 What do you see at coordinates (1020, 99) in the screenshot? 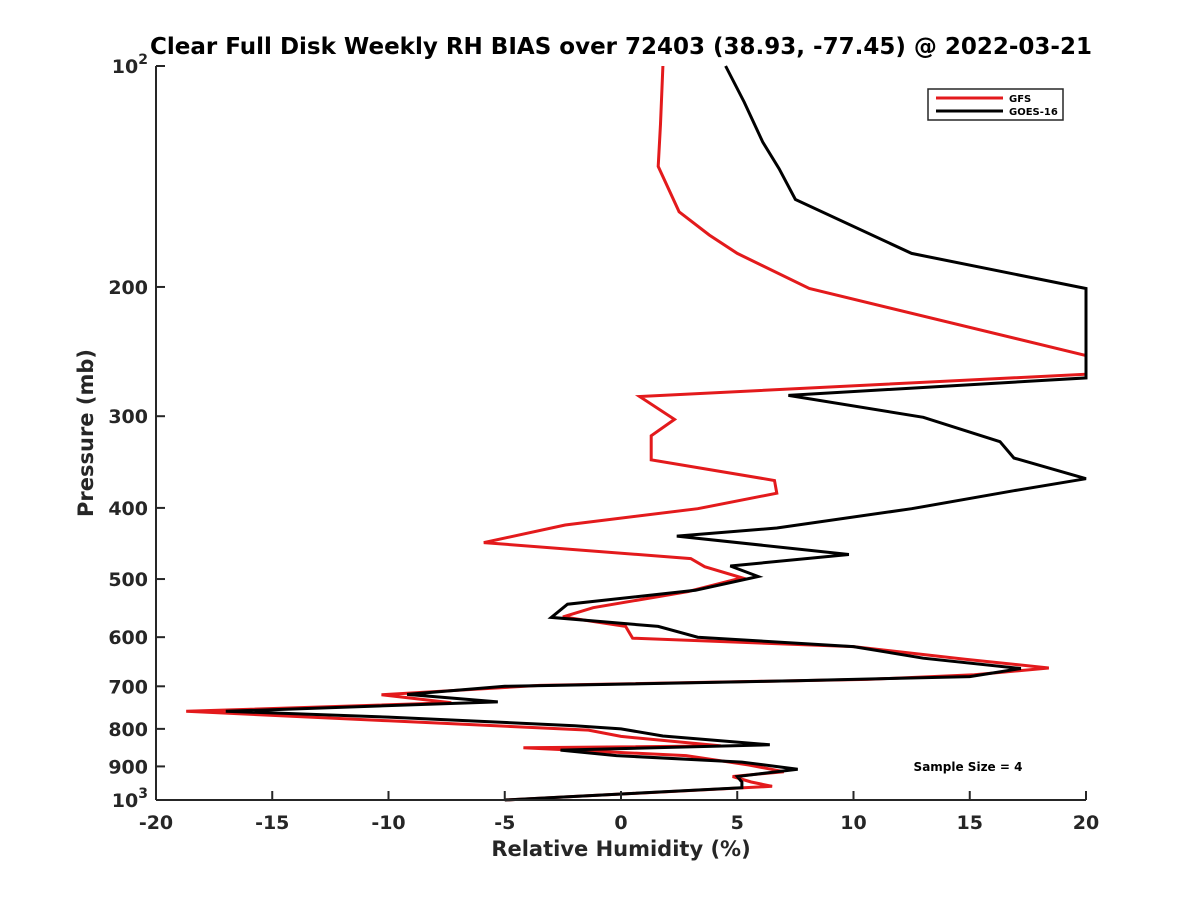
I see `legend-label-gfs: GFS` at bounding box center [1020, 99].